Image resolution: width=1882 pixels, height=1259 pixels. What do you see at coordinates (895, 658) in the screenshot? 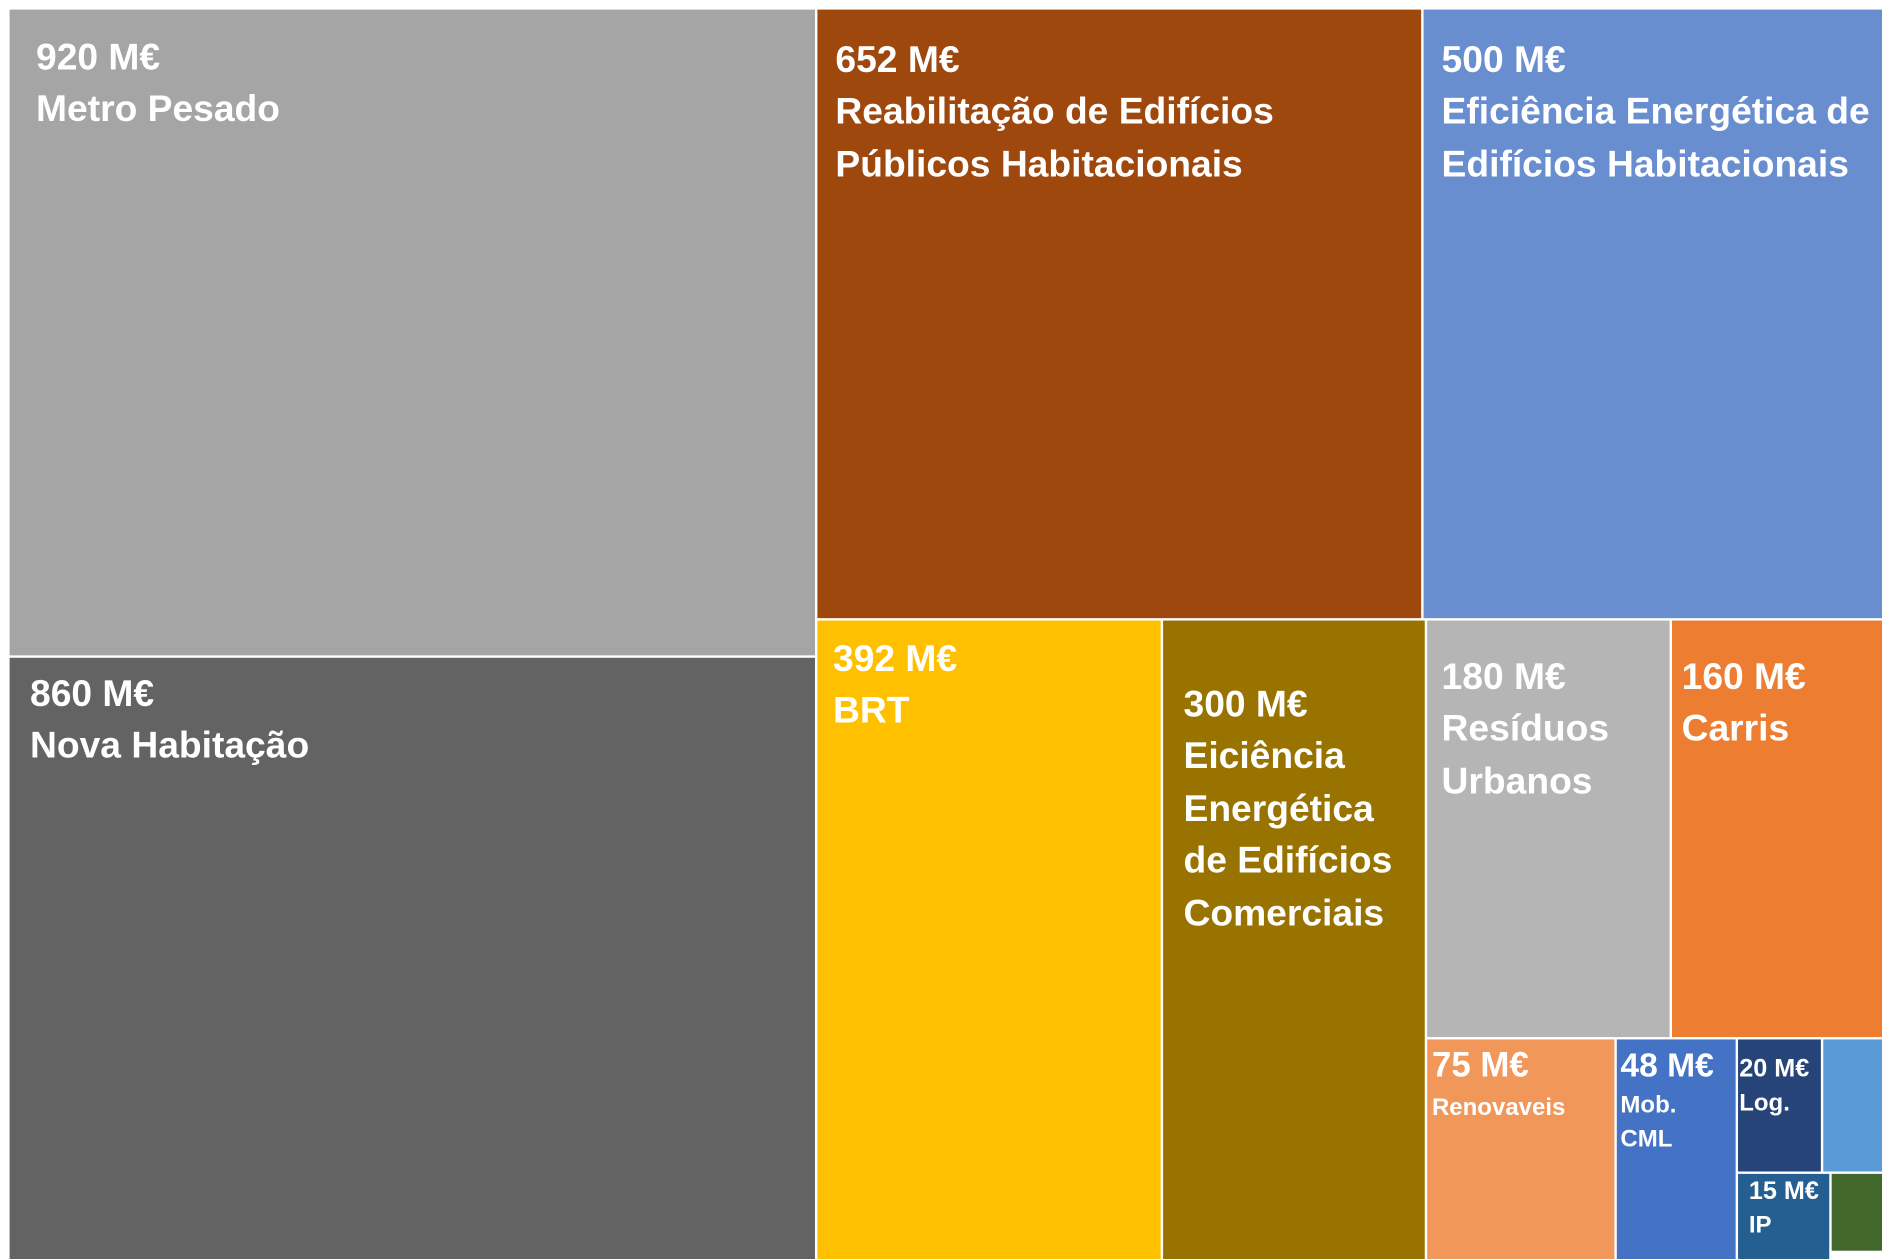
I see `value-label: 392 M€` at bounding box center [895, 658].